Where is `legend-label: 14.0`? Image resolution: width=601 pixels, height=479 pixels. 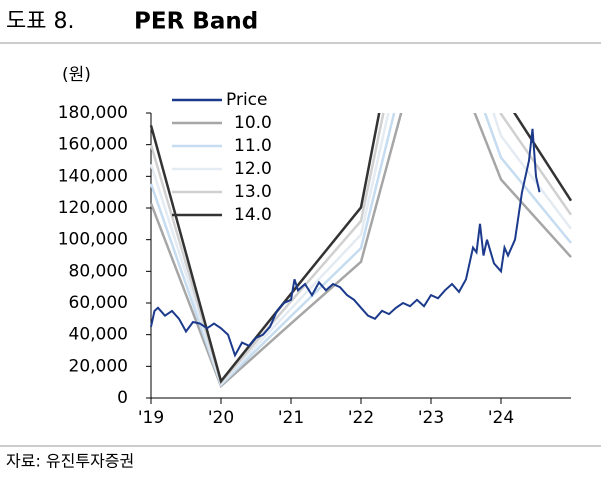 legend-label: 14.0 is located at coordinates (253, 215).